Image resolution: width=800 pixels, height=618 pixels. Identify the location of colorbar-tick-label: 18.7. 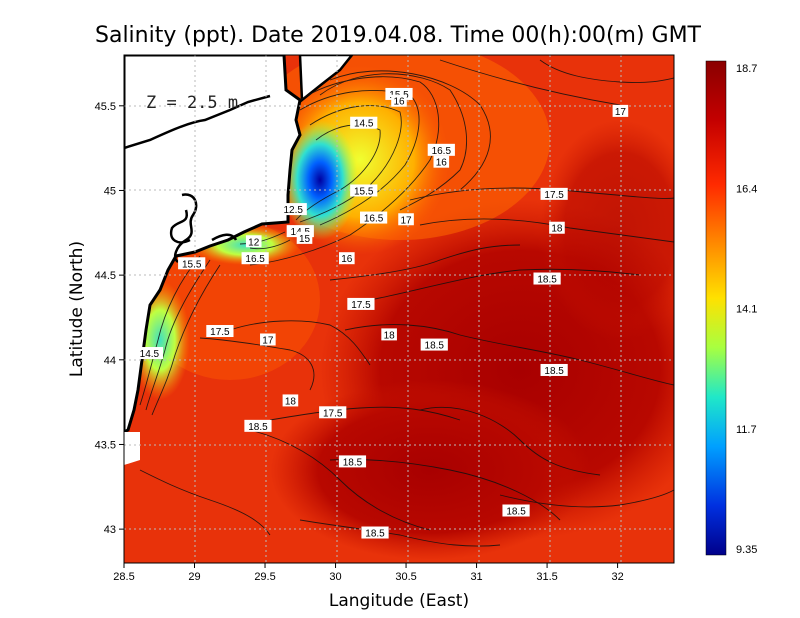
(746, 69).